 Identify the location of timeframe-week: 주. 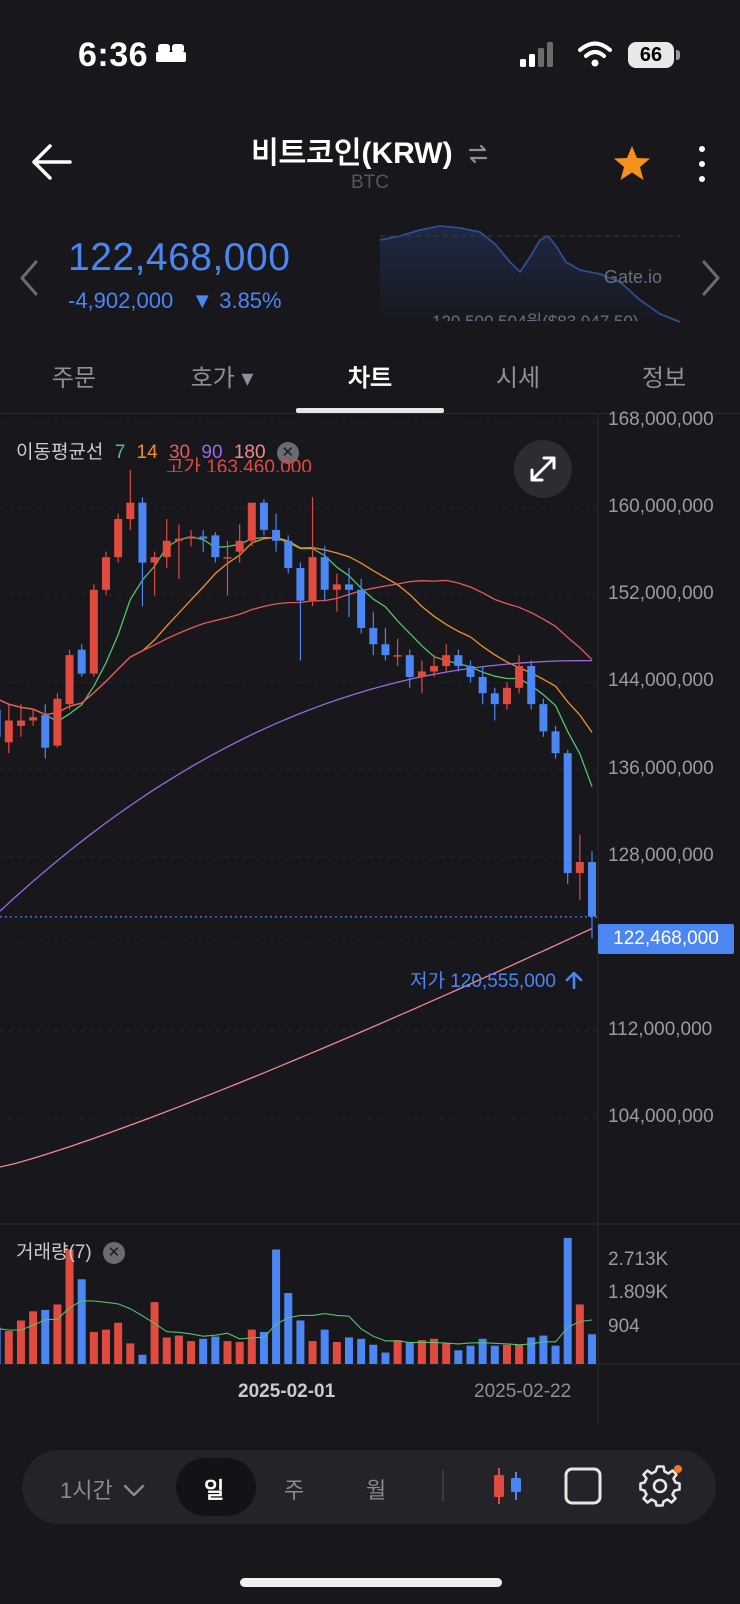
(294, 1490).